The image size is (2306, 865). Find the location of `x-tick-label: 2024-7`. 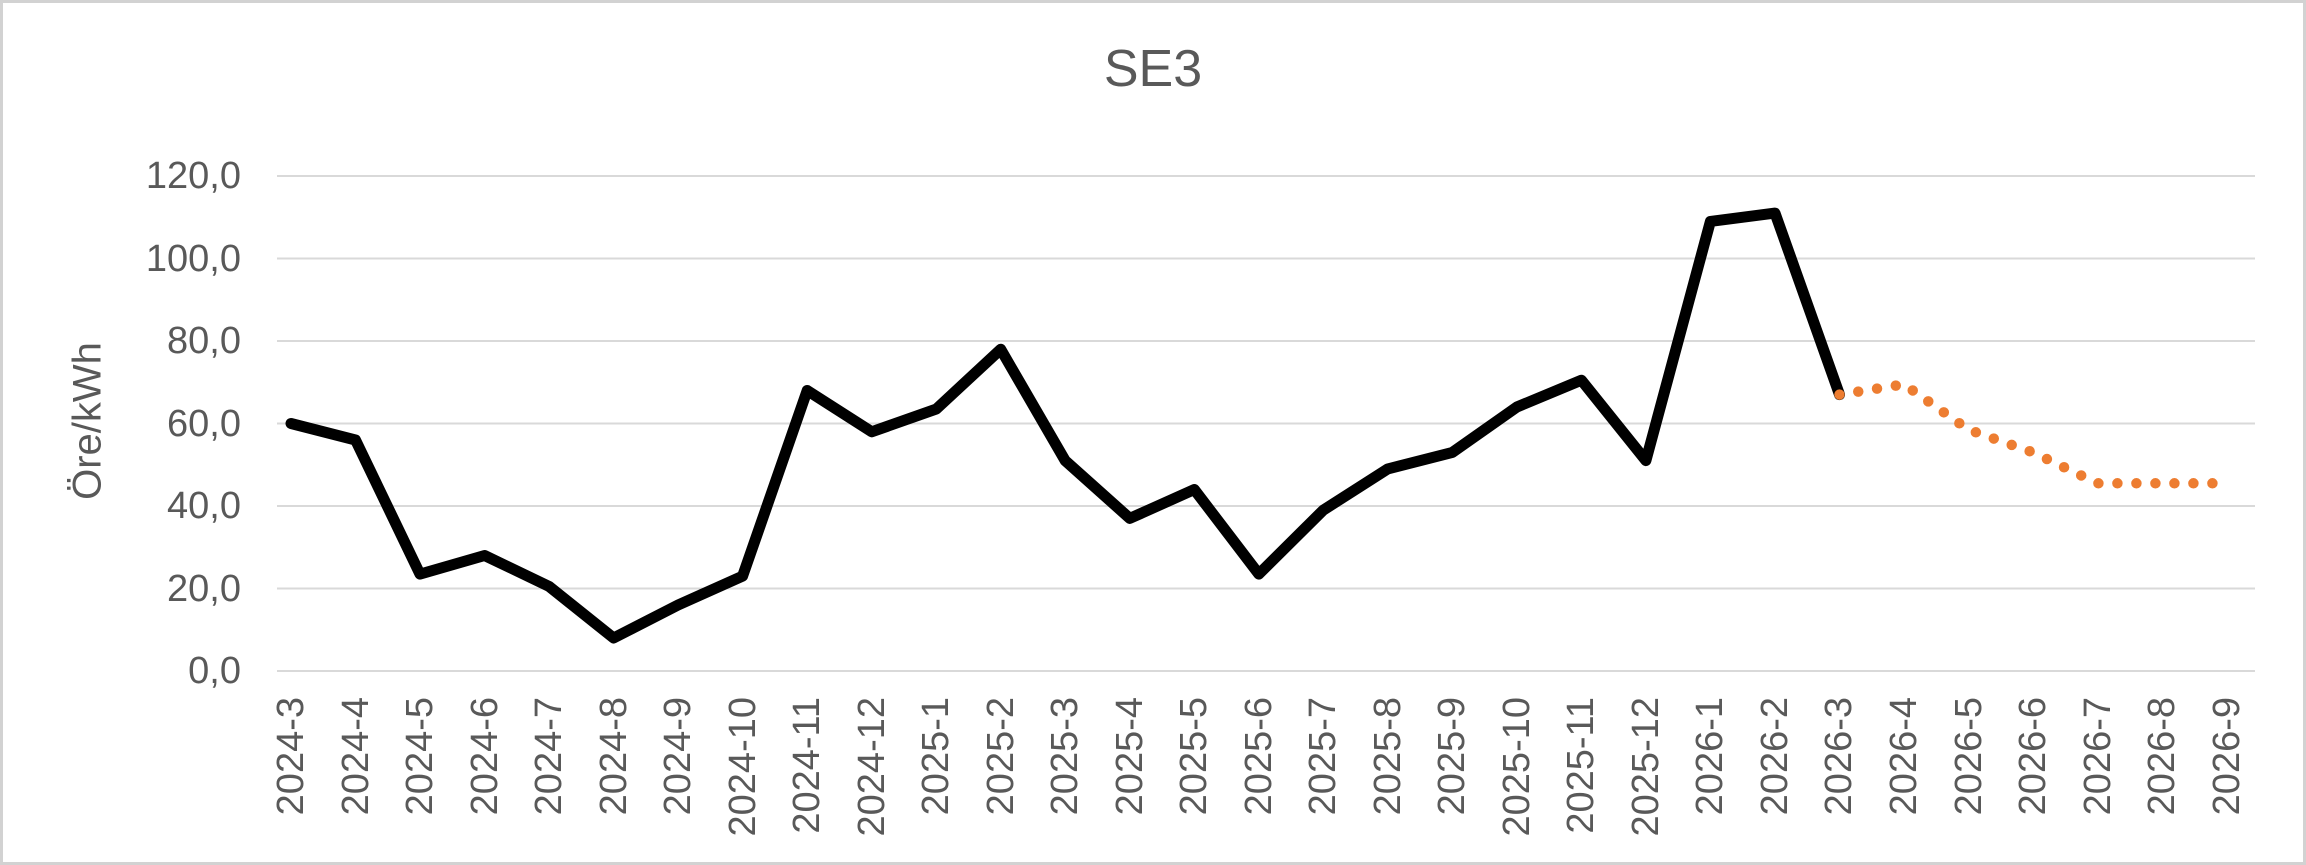

x-tick-label: 2024-7 is located at coordinates (549, 756).